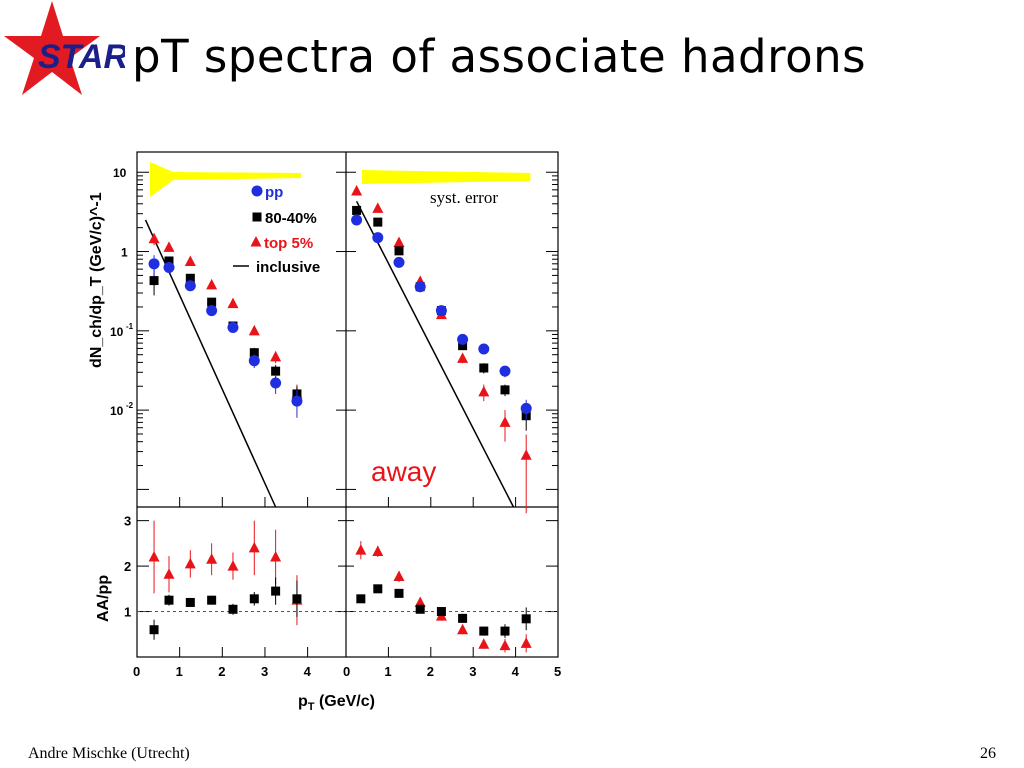 The height and width of the screenshot is (768, 1024). I want to click on legend-pp-label: pp, so click(274, 192).